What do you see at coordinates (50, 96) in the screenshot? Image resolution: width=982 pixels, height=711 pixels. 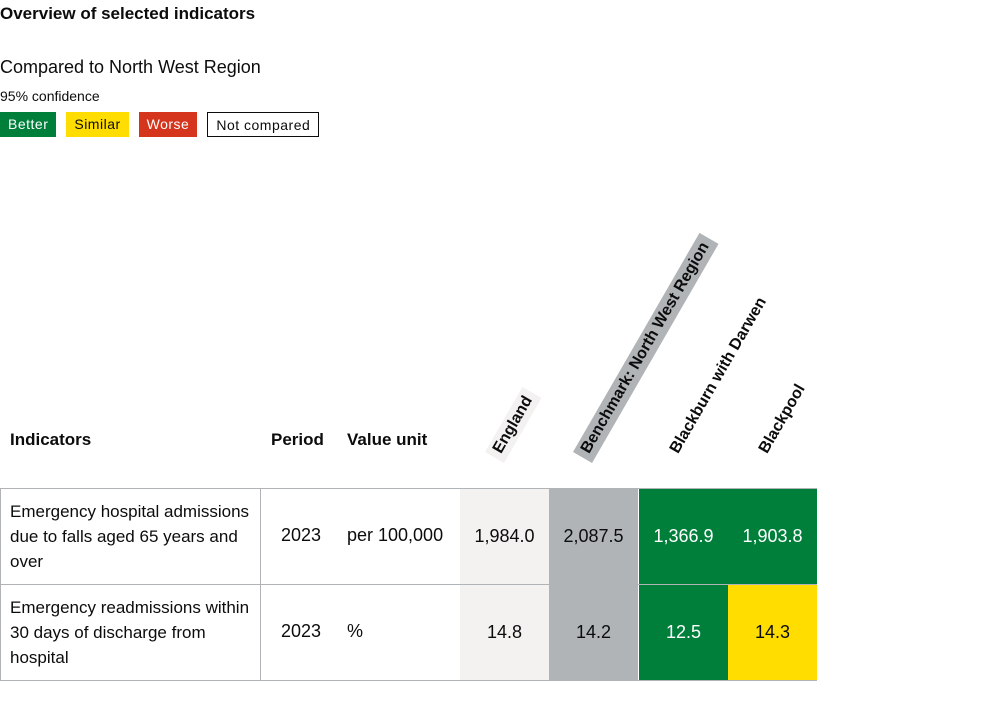 I see `confidence-label: 95% confidence` at bounding box center [50, 96].